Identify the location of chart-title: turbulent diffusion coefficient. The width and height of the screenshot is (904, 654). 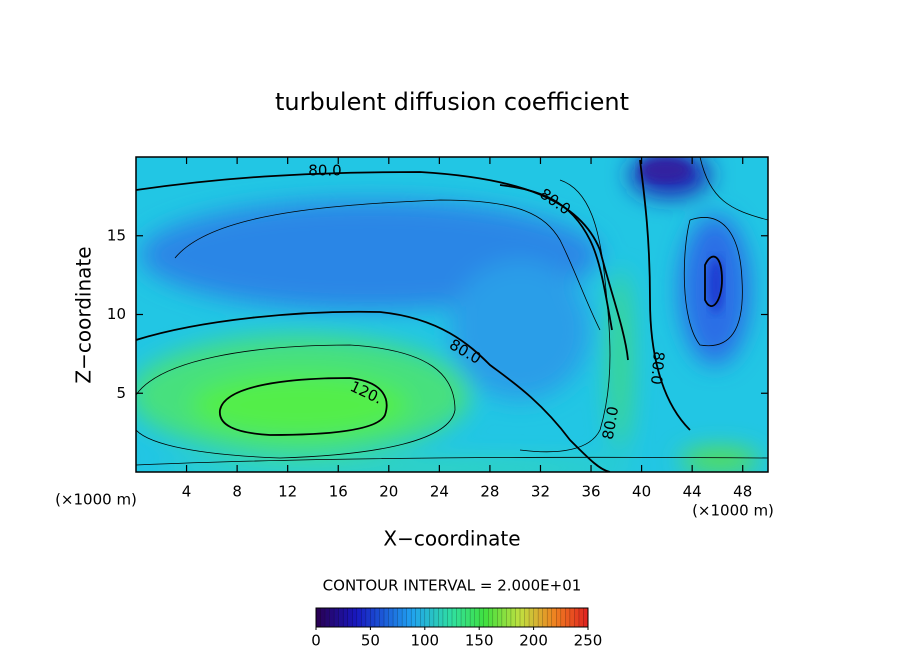
(452, 102).